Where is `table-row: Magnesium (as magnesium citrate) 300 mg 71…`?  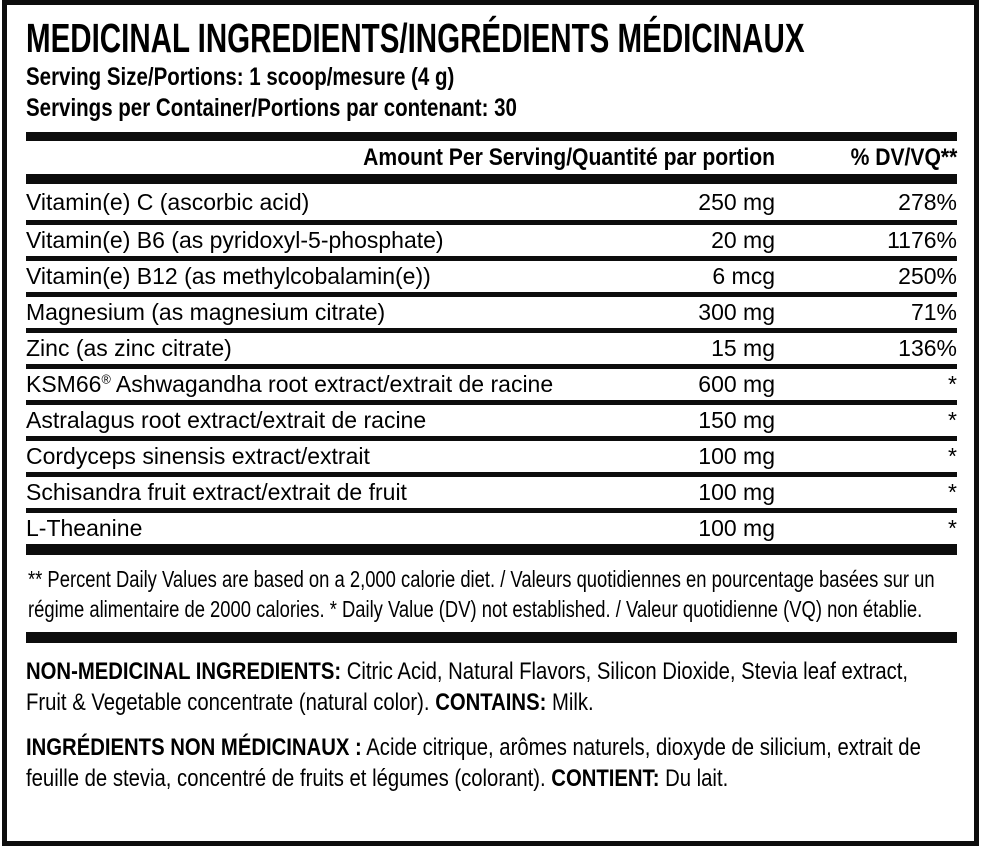
table-row: Magnesium (as magnesium citrate) 300 mg 71… is located at coordinates (491, 310).